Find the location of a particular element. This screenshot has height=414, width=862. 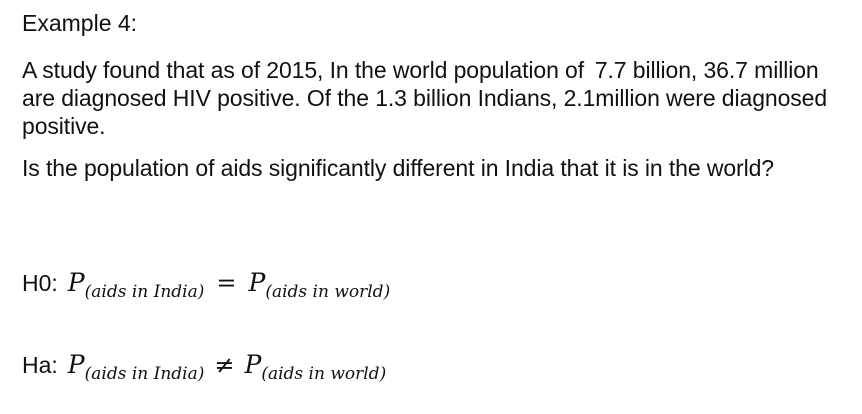

example-title: Example 4: is located at coordinates (80, 23).